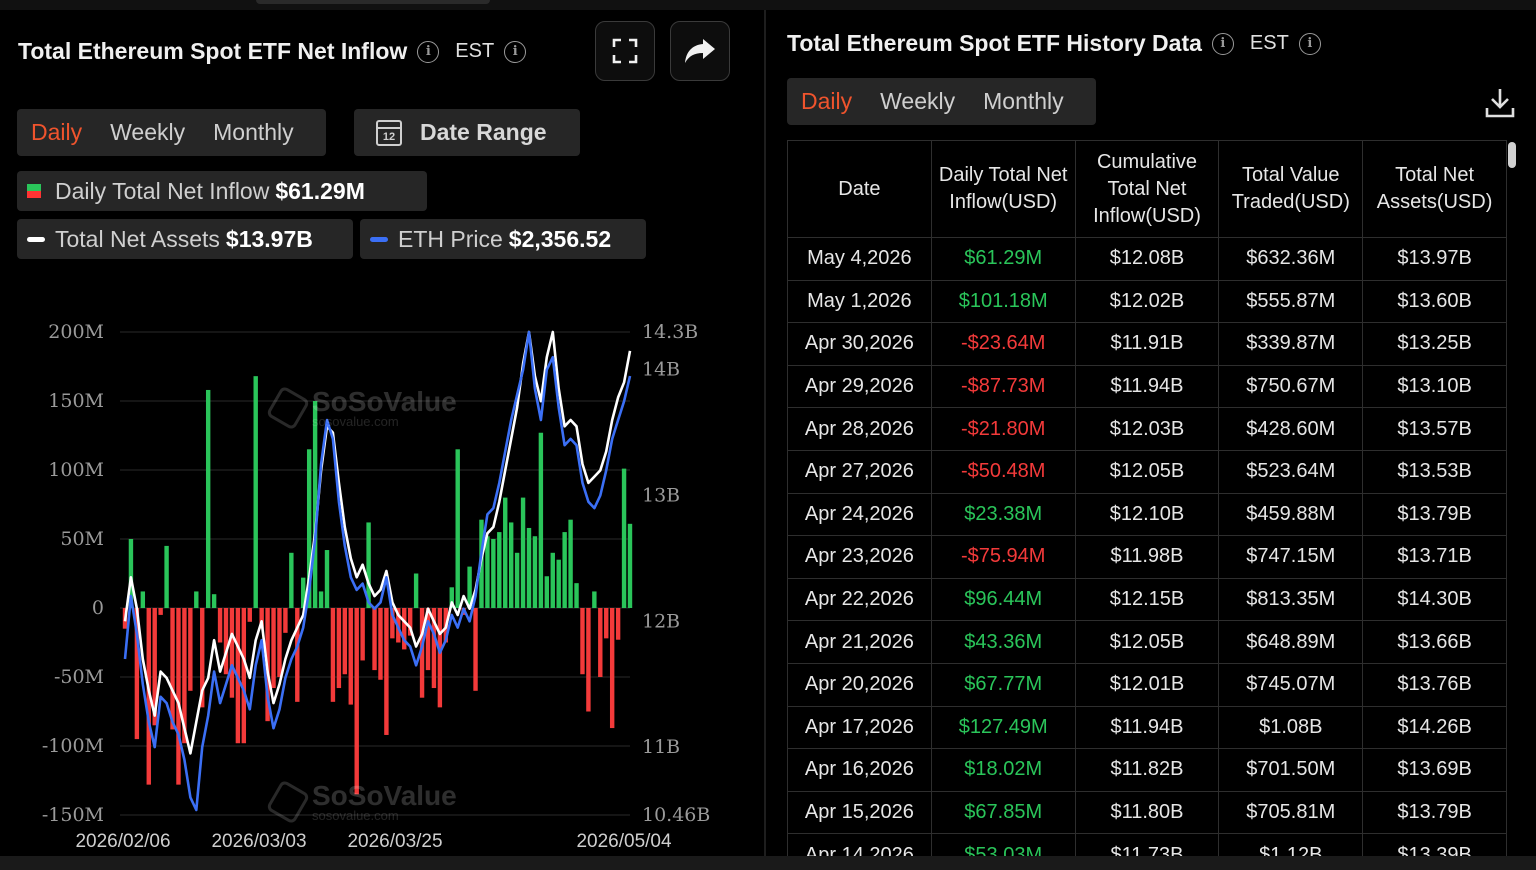 The image size is (1536, 870). What do you see at coordinates (1512, 155) in the screenshot?
I see `table-scrollbar-thumb` at bounding box center [1512, 155].